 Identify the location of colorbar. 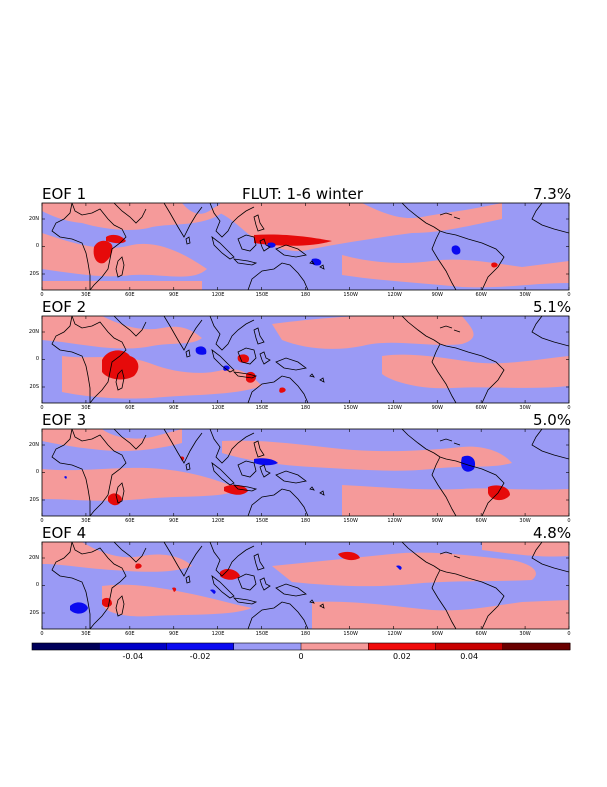
(301, 646).